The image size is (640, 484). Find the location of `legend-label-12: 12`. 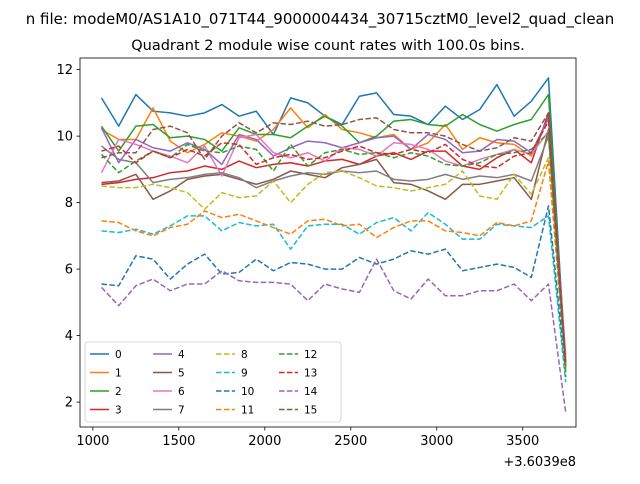

legend-label-12: 12 is located at coordinates (310, 355).